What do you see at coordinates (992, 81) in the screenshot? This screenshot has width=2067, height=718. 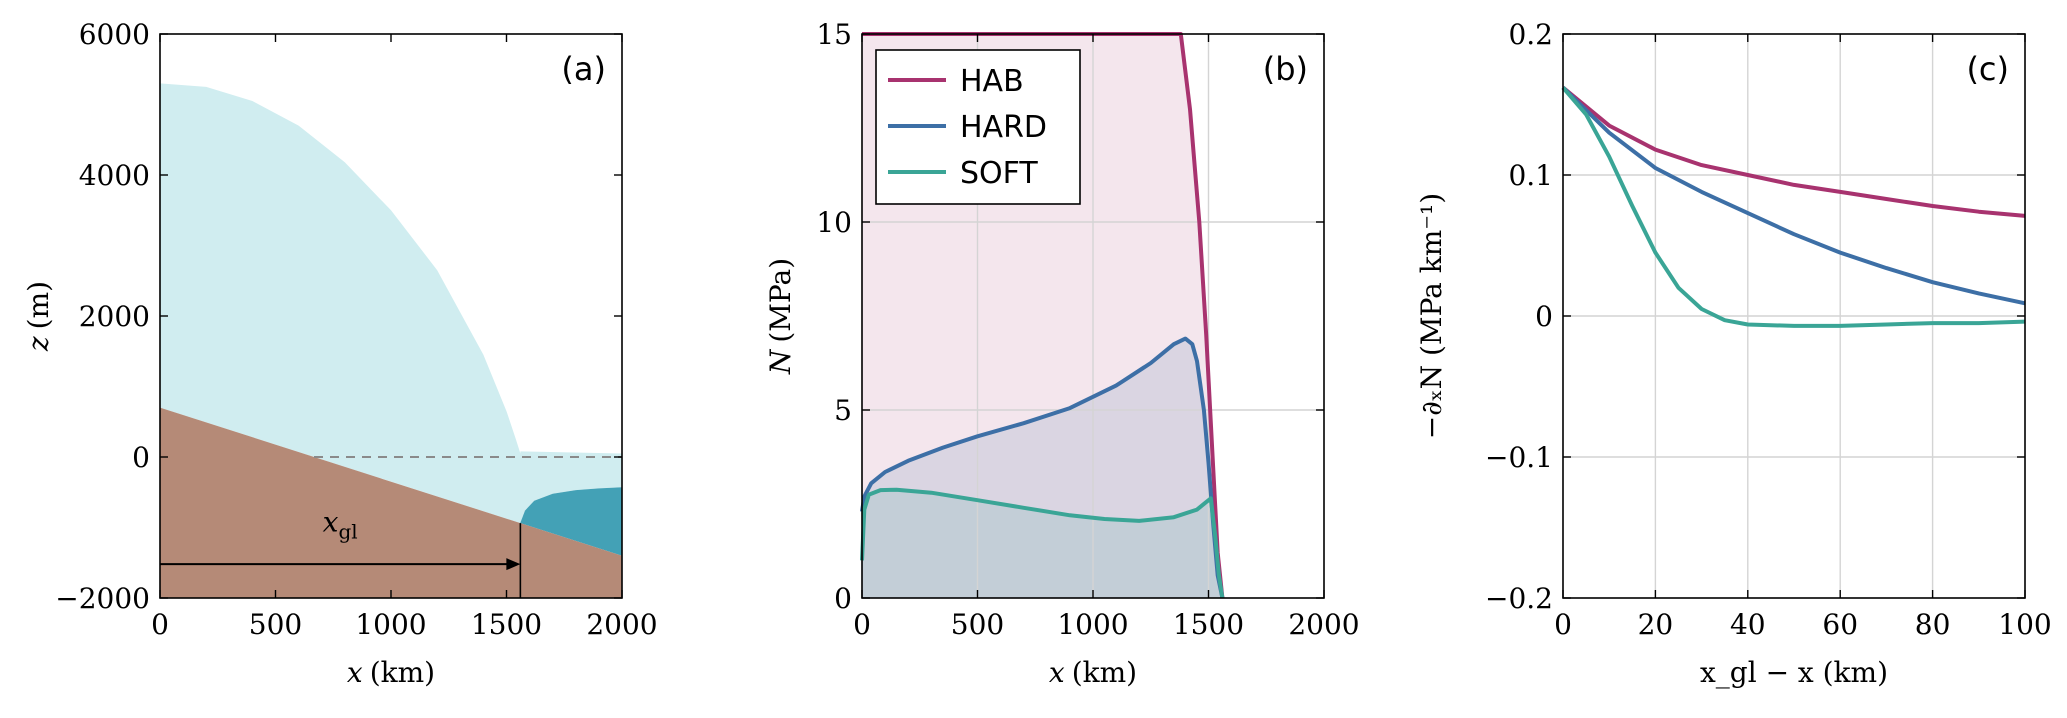 I see `legend-label-hab: HAB` at bounding box center [992, 81].